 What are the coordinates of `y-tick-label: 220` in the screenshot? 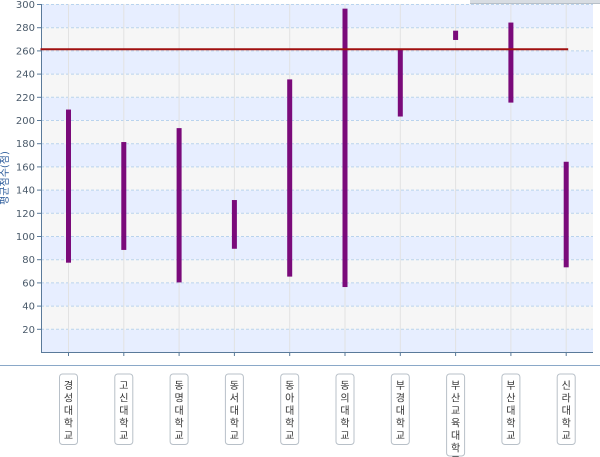 It's located at (25, 98).